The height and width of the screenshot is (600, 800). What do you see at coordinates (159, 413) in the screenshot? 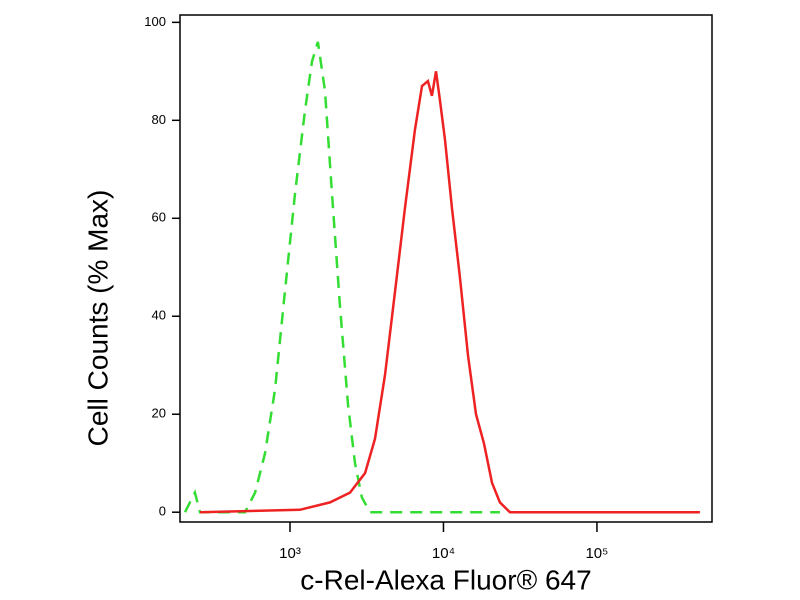
I see `y-tick-label: 20` at bounding box center [159, 413].